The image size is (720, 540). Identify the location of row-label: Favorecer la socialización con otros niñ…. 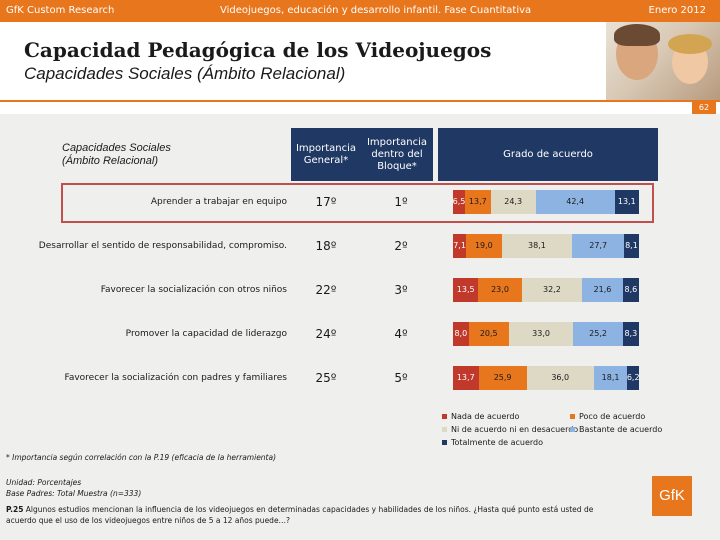
(193, 290).